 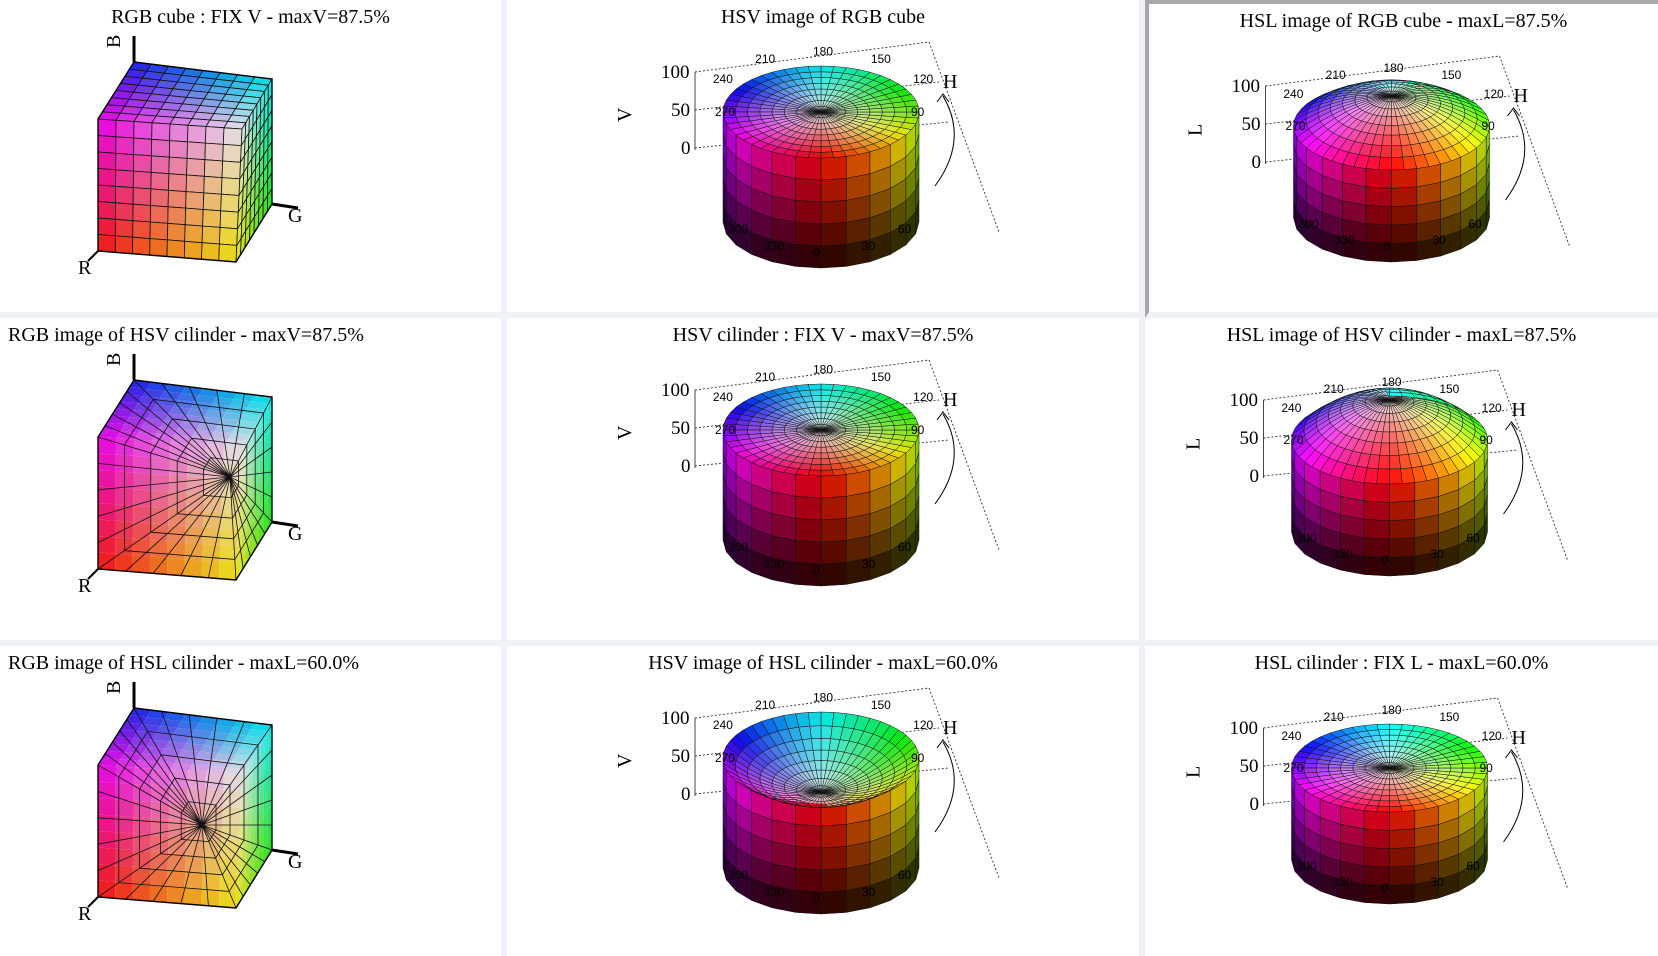 I want to click on v-axis-label: L, so click(x=1194, y=772).